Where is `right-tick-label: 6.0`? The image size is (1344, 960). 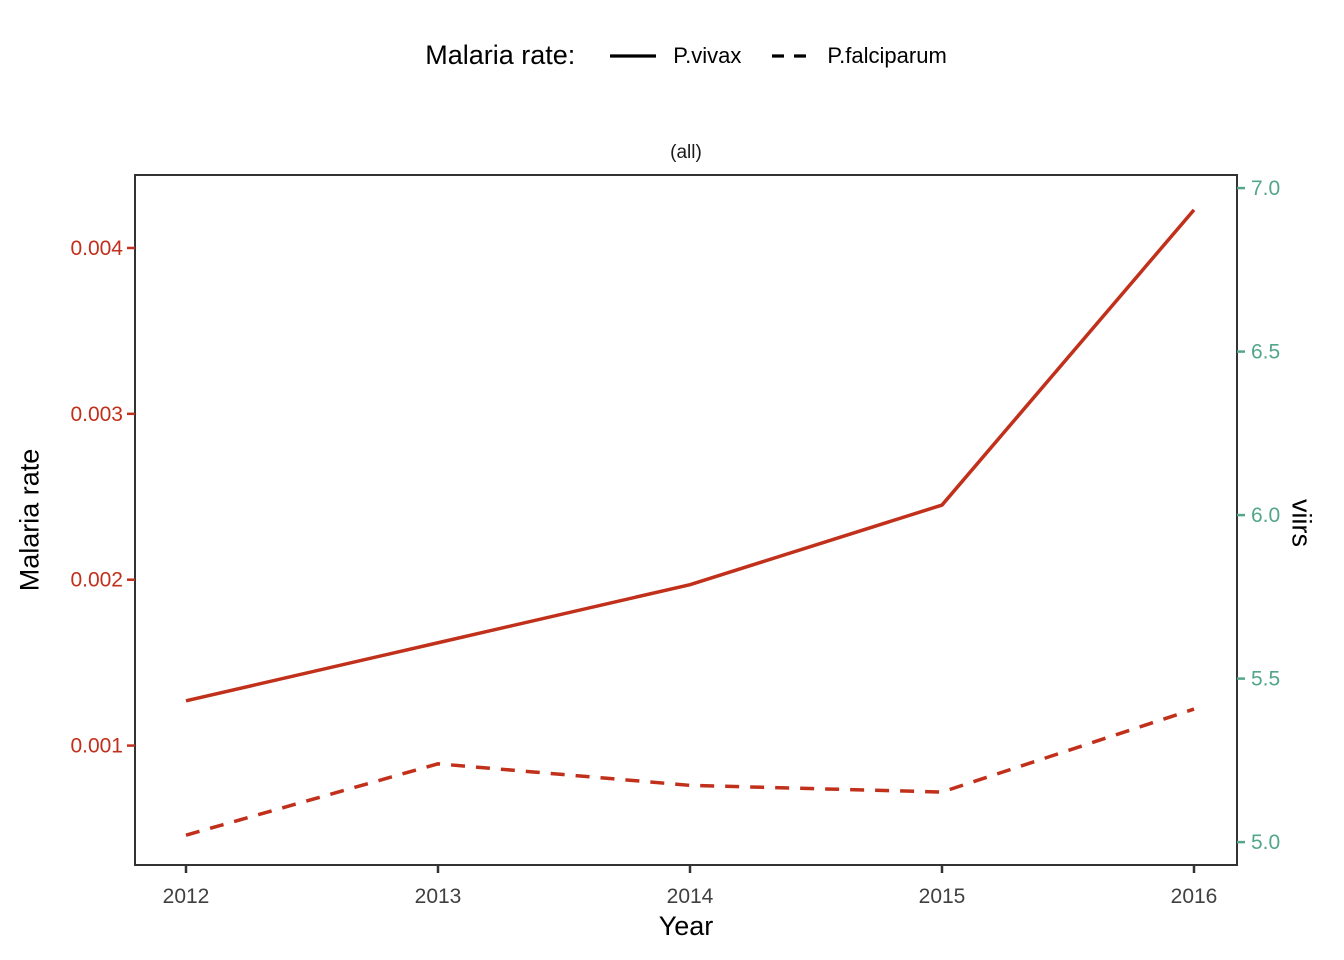 right-tick-label: 6.0 is located at coordinates (1265, 515).